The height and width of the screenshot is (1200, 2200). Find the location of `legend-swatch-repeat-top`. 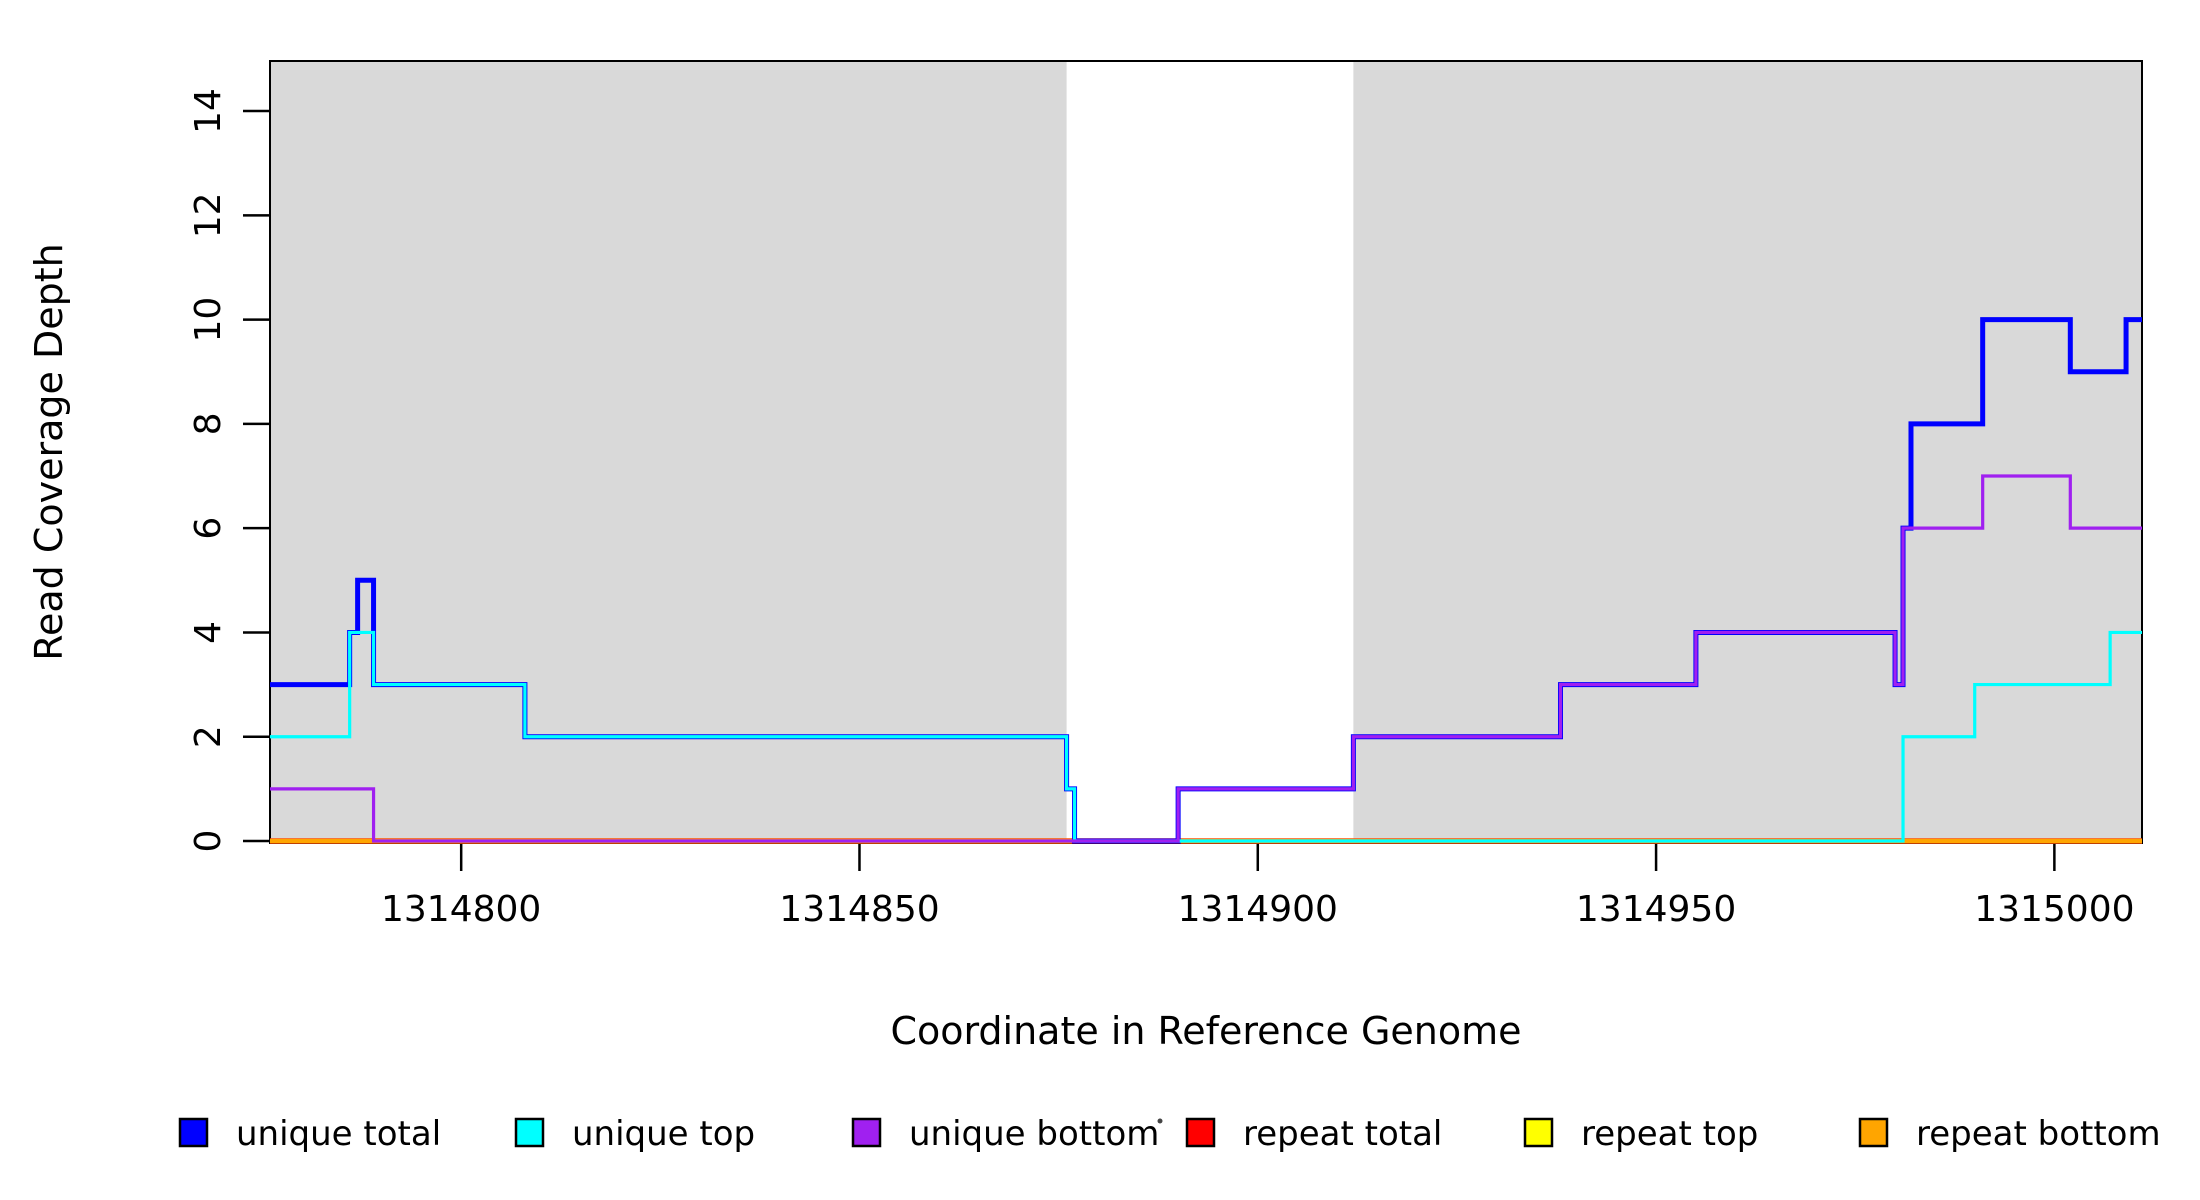

legend-swatch-repeat-top is located at coordinates (1538, 1132).